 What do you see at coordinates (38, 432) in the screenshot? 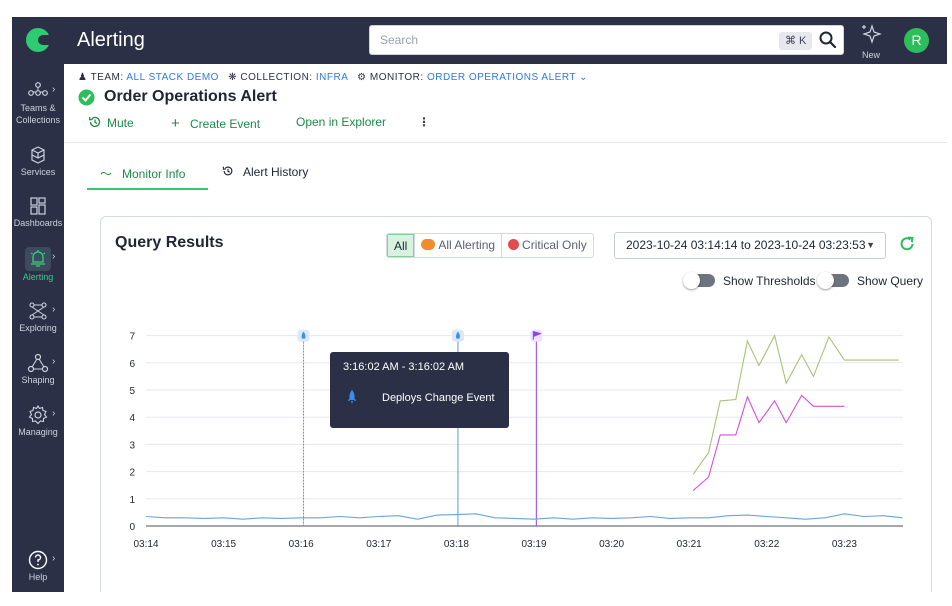
I see `sidebar-item-label: Managing` at bounding box center [38, 432].